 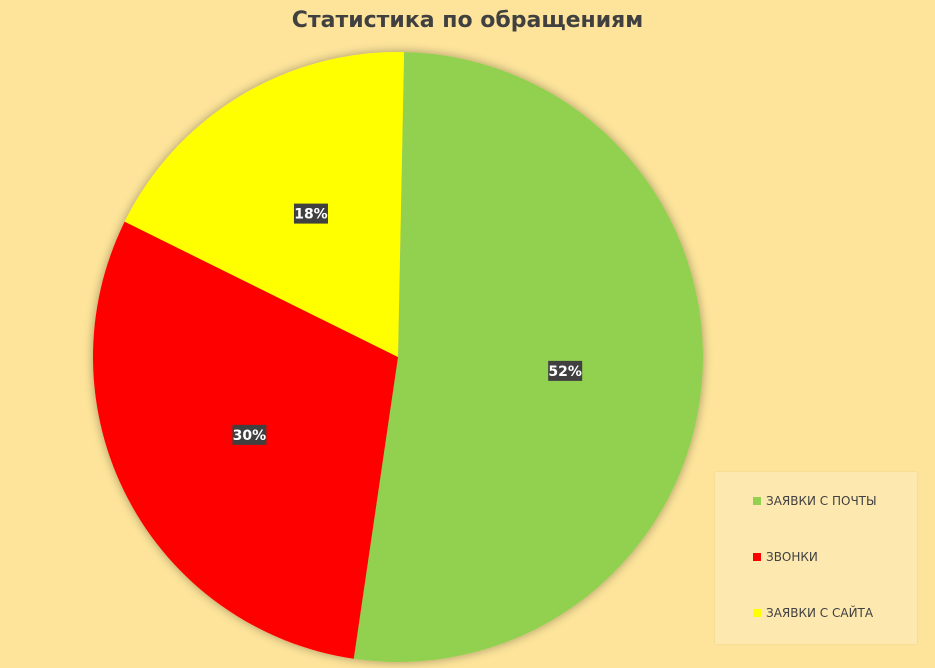 I want to click on data-label-bg-email, so click(x=565, y=370).